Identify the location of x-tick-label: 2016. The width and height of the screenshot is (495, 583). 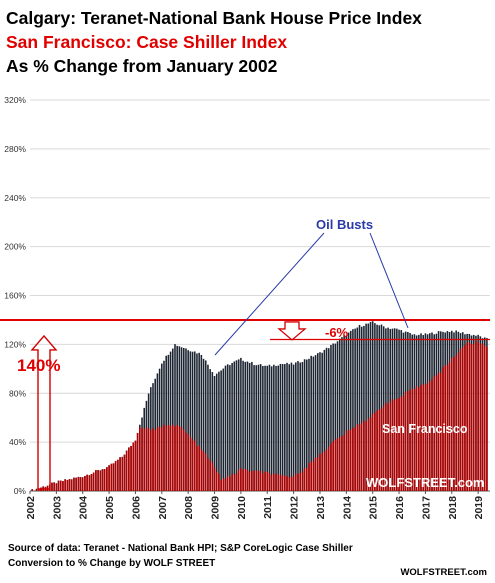
(400, 508).